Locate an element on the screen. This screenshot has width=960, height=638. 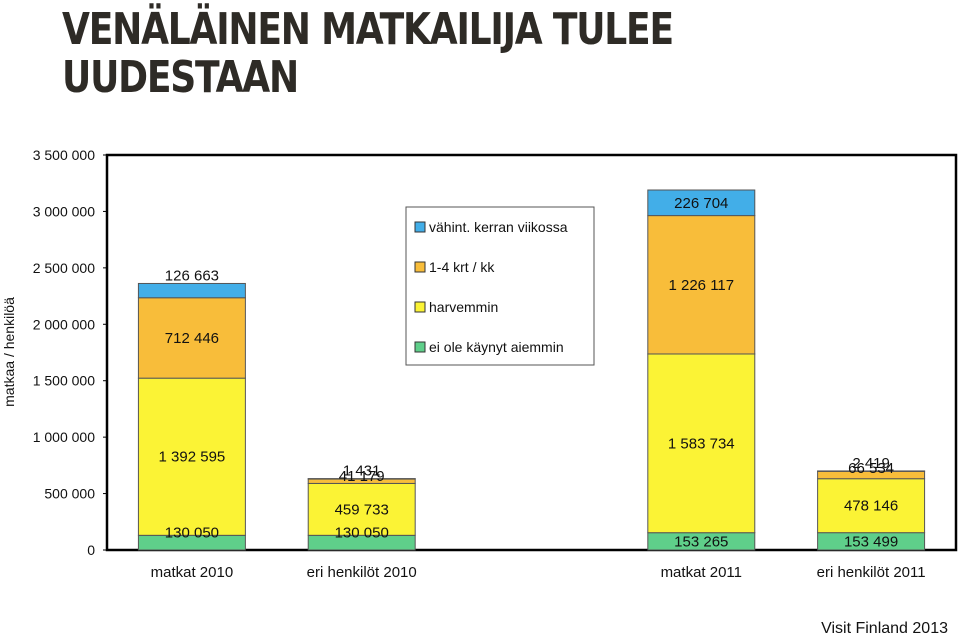
legend-label: harvemmin is located at coordinates (463, 307).